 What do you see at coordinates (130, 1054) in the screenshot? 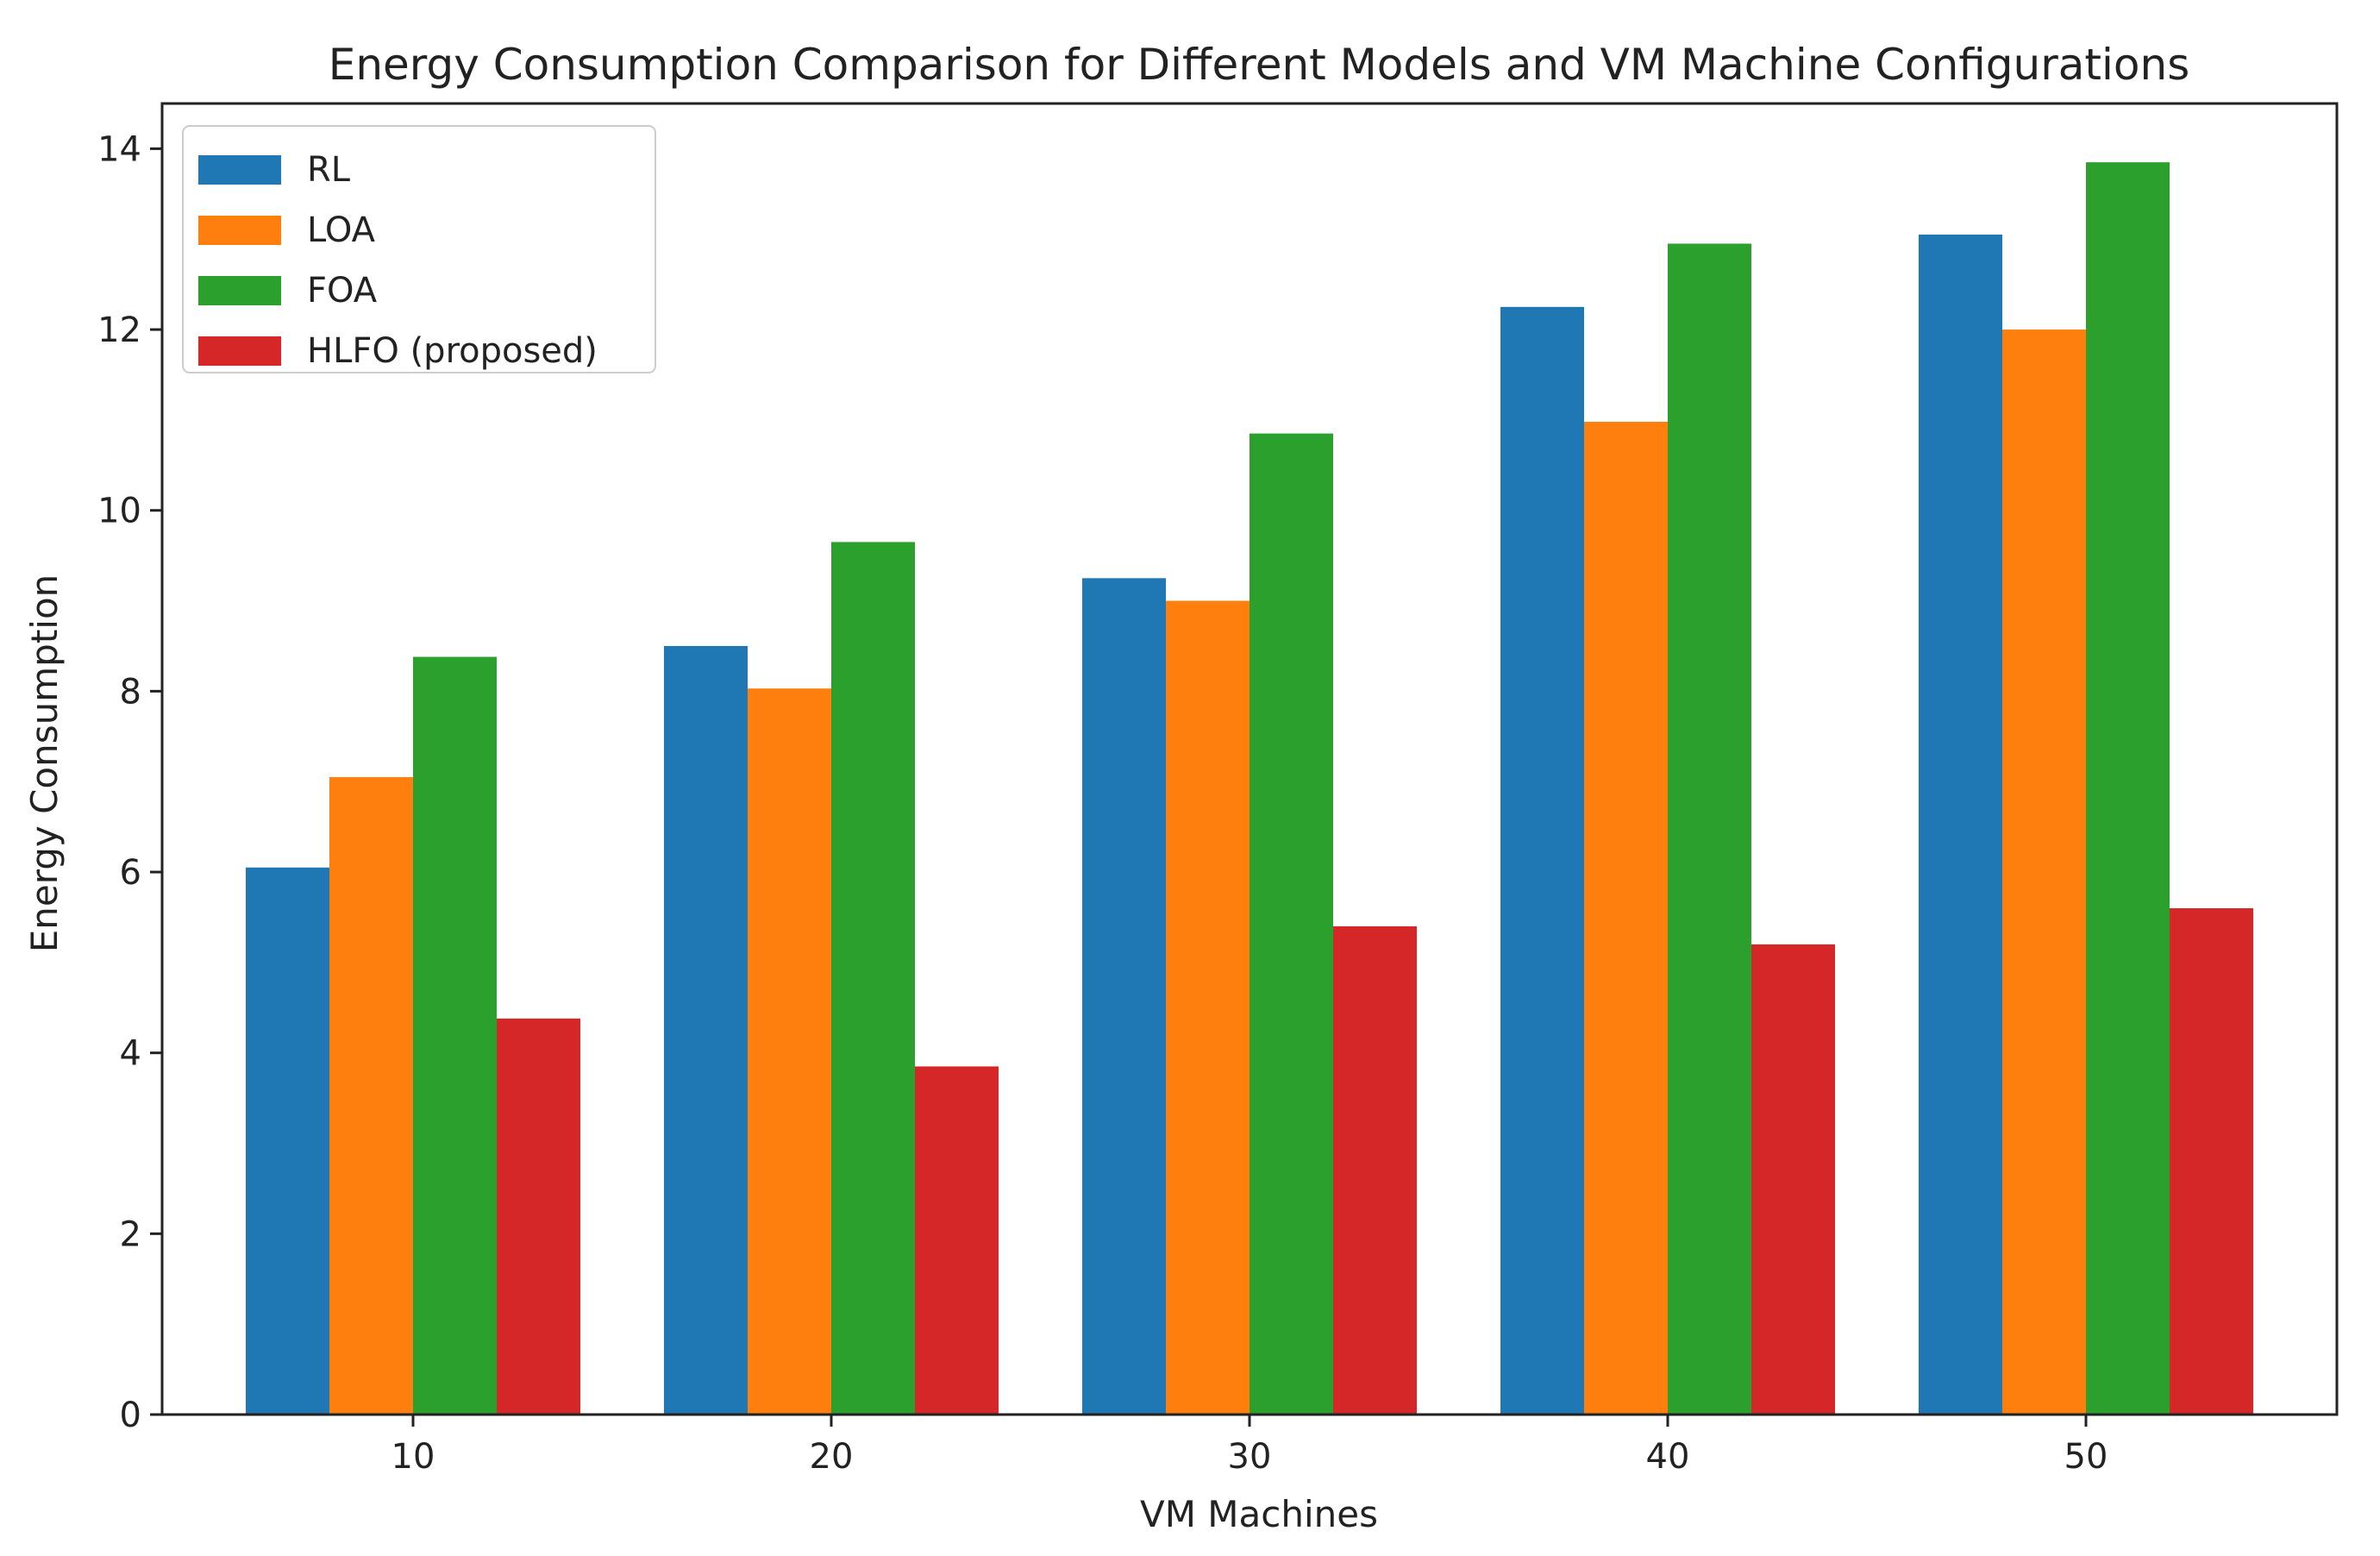
I see `y-tick-label: 4` at bounding box center [130, 1054].